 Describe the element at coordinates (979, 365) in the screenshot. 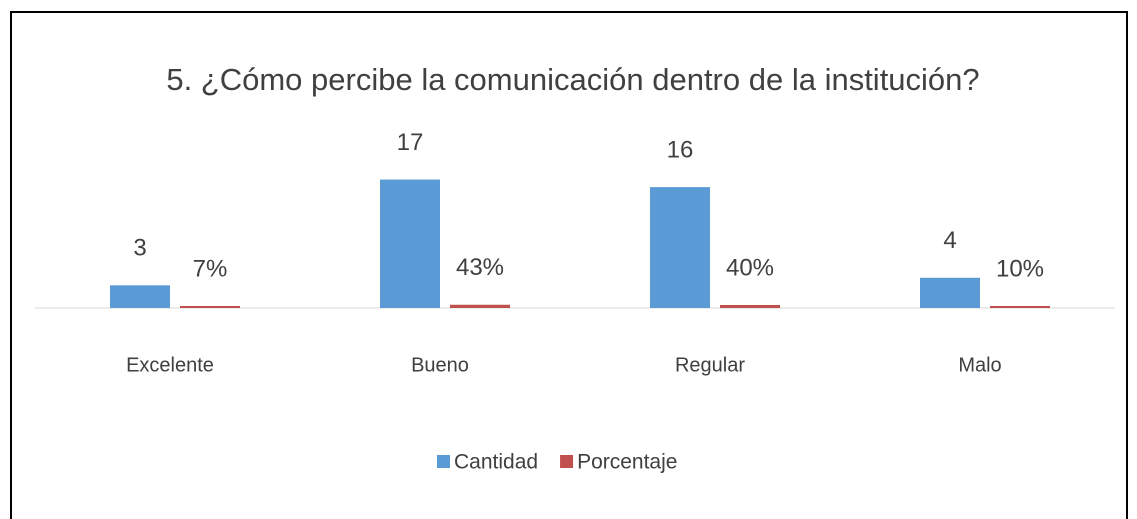

I see `x-tick-label: Malo` at that location.